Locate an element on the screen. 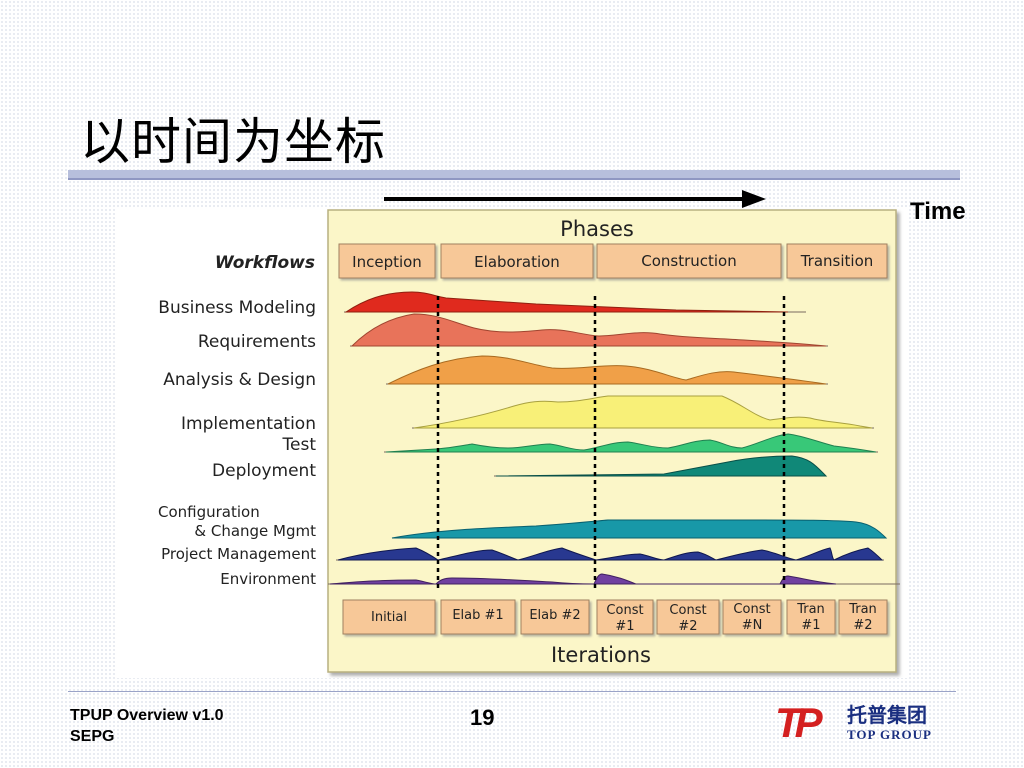 The height and width of the screenshot is (768, 1024). phase-box-construction is located at coordinates (689, 261).